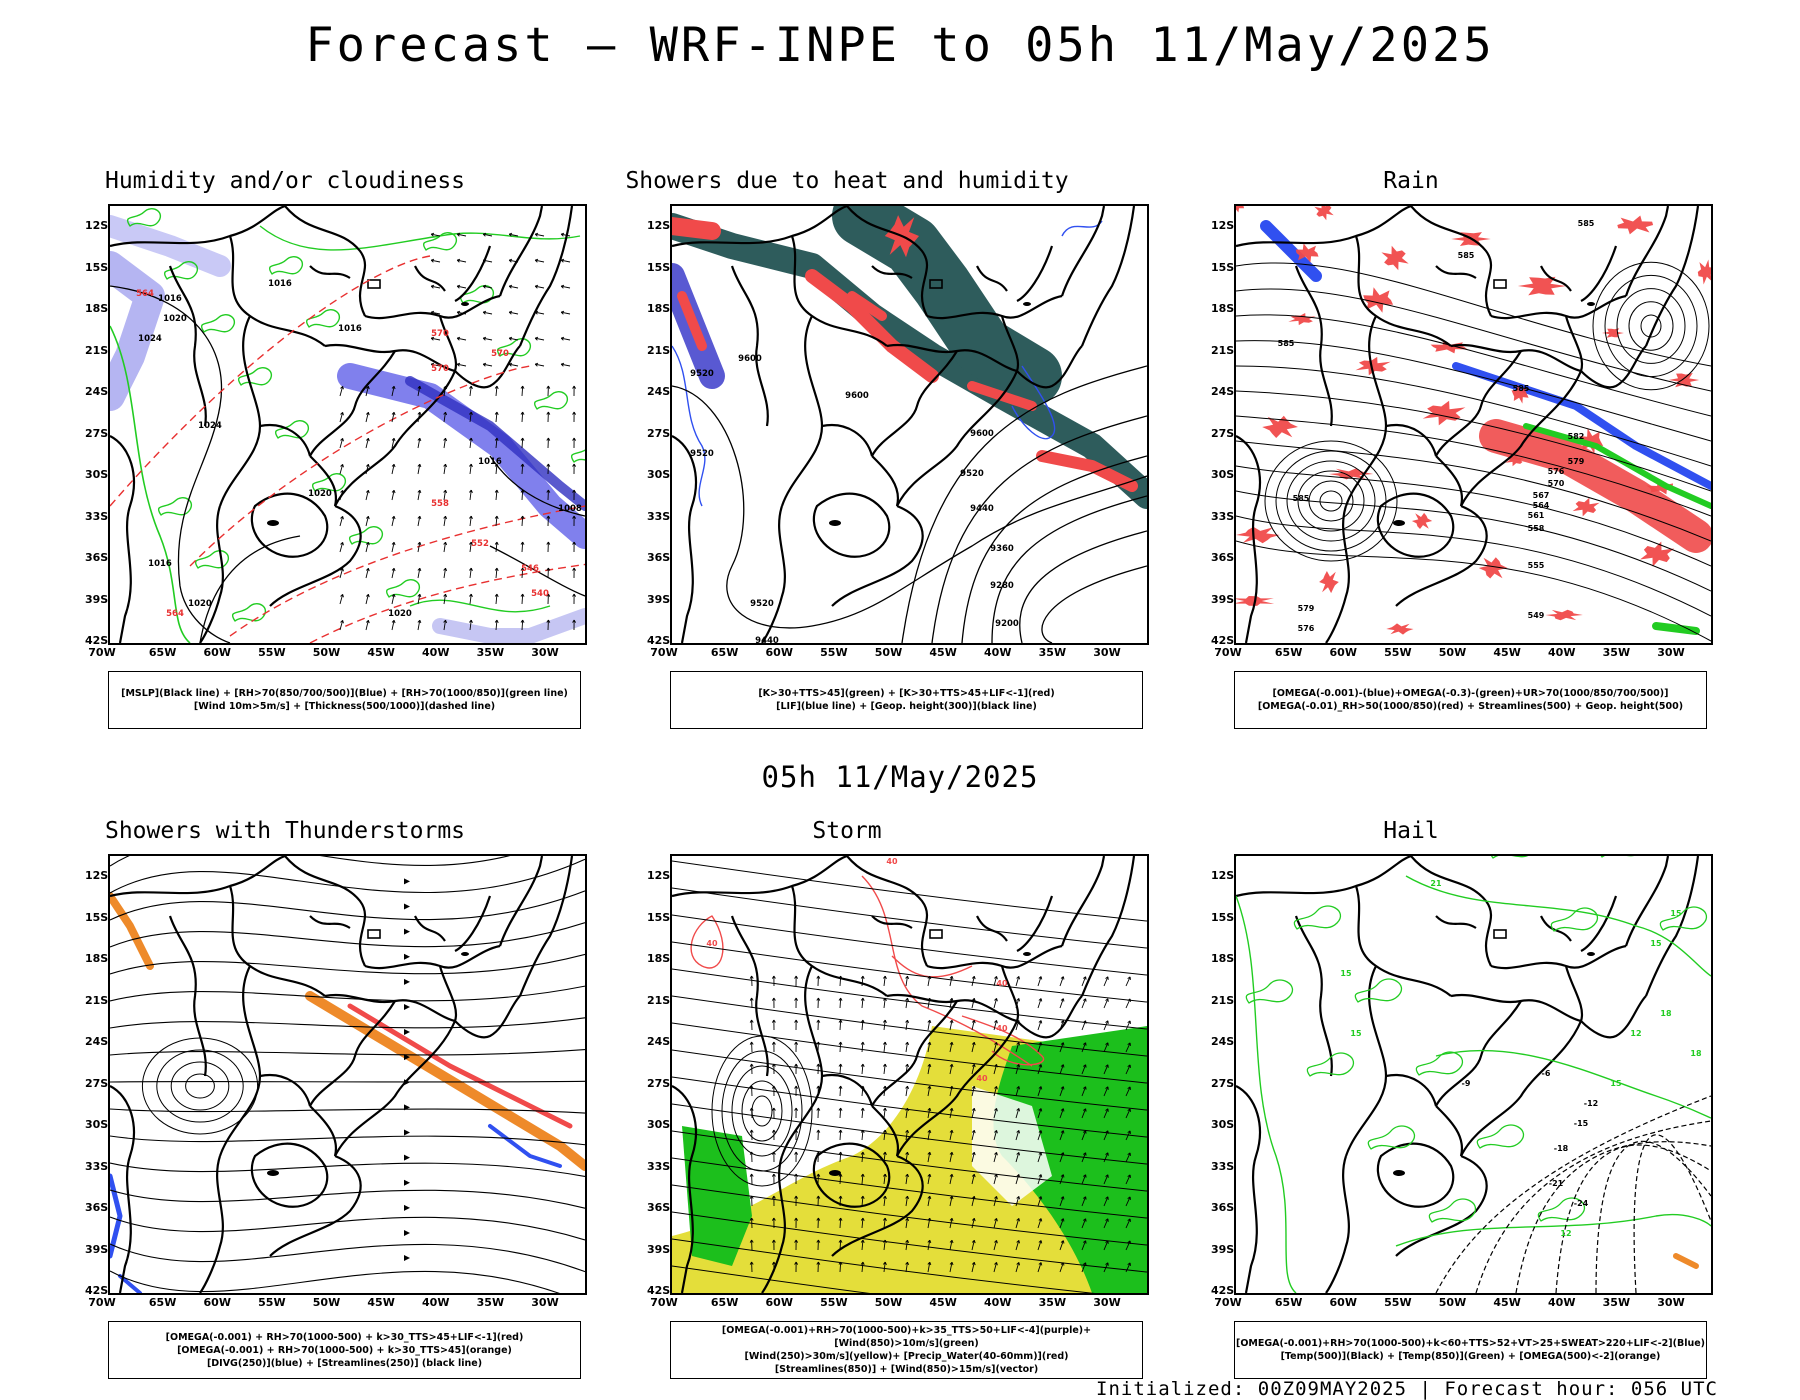 This screenshot has height=1400, width=1800. What do you see at coordinates (1466, 1083) in the screenshot?
I see `svg-text: -9` at bounding box center [1466, 1083].